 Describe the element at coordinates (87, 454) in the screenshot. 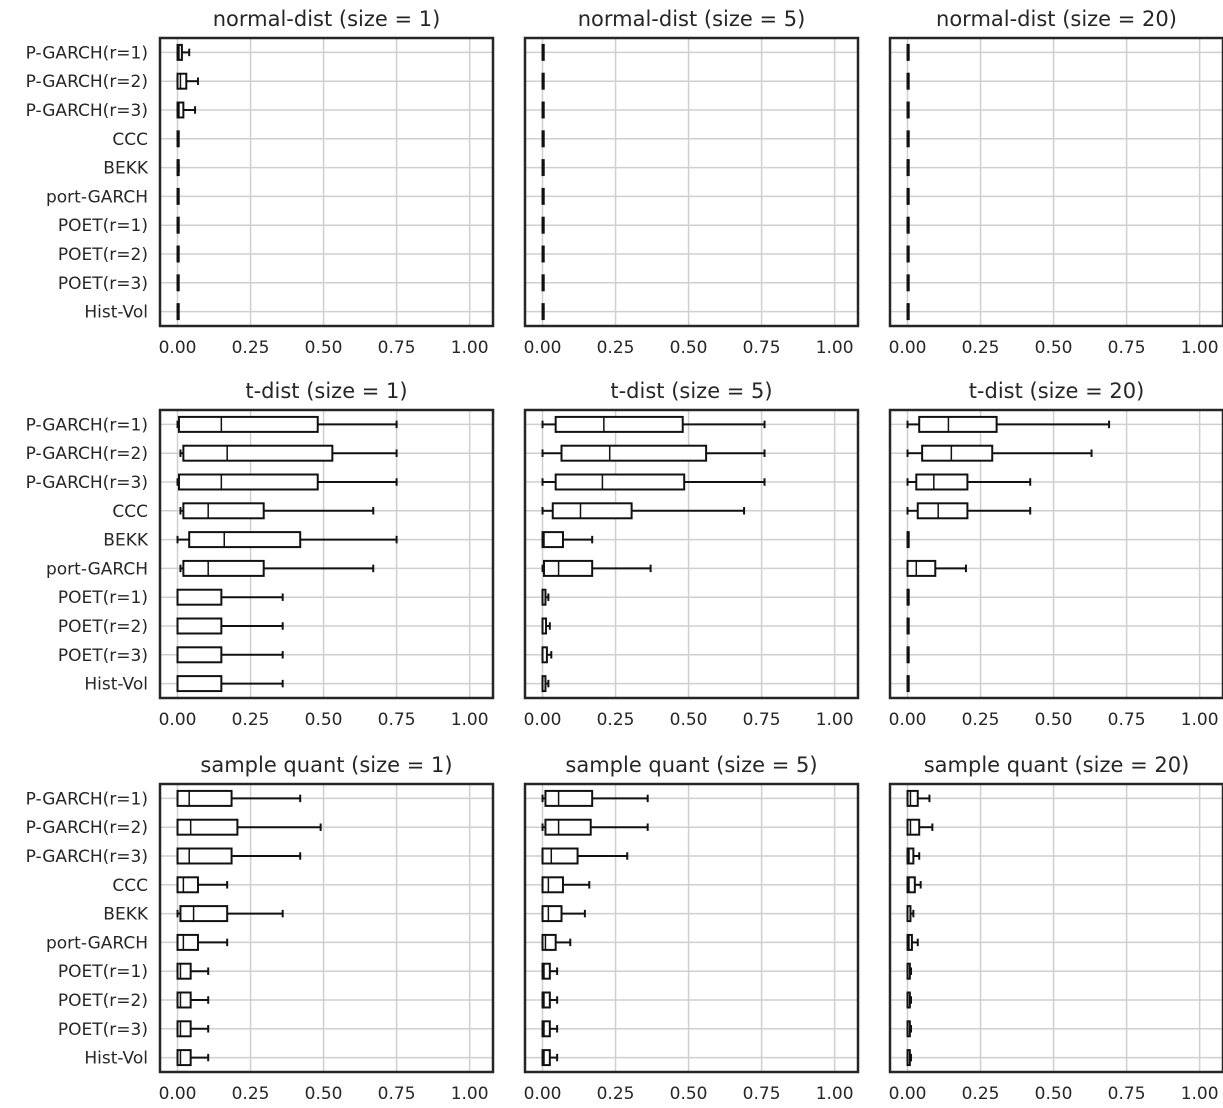

I see `y-tick-label: P-GARCH(r=2)` at that location.